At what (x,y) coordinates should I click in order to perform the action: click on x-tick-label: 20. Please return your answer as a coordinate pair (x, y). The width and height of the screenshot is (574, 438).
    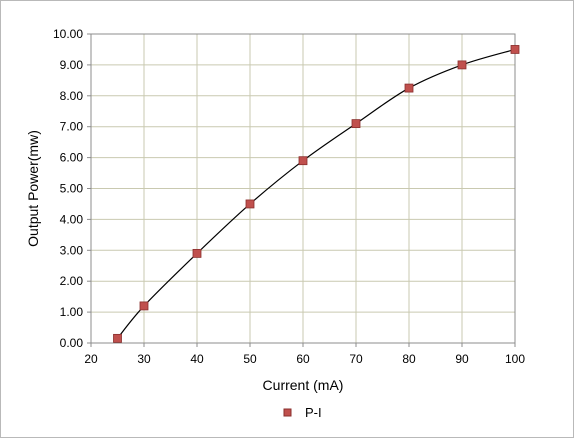
    Looking at the image, I should click on (91, 359).